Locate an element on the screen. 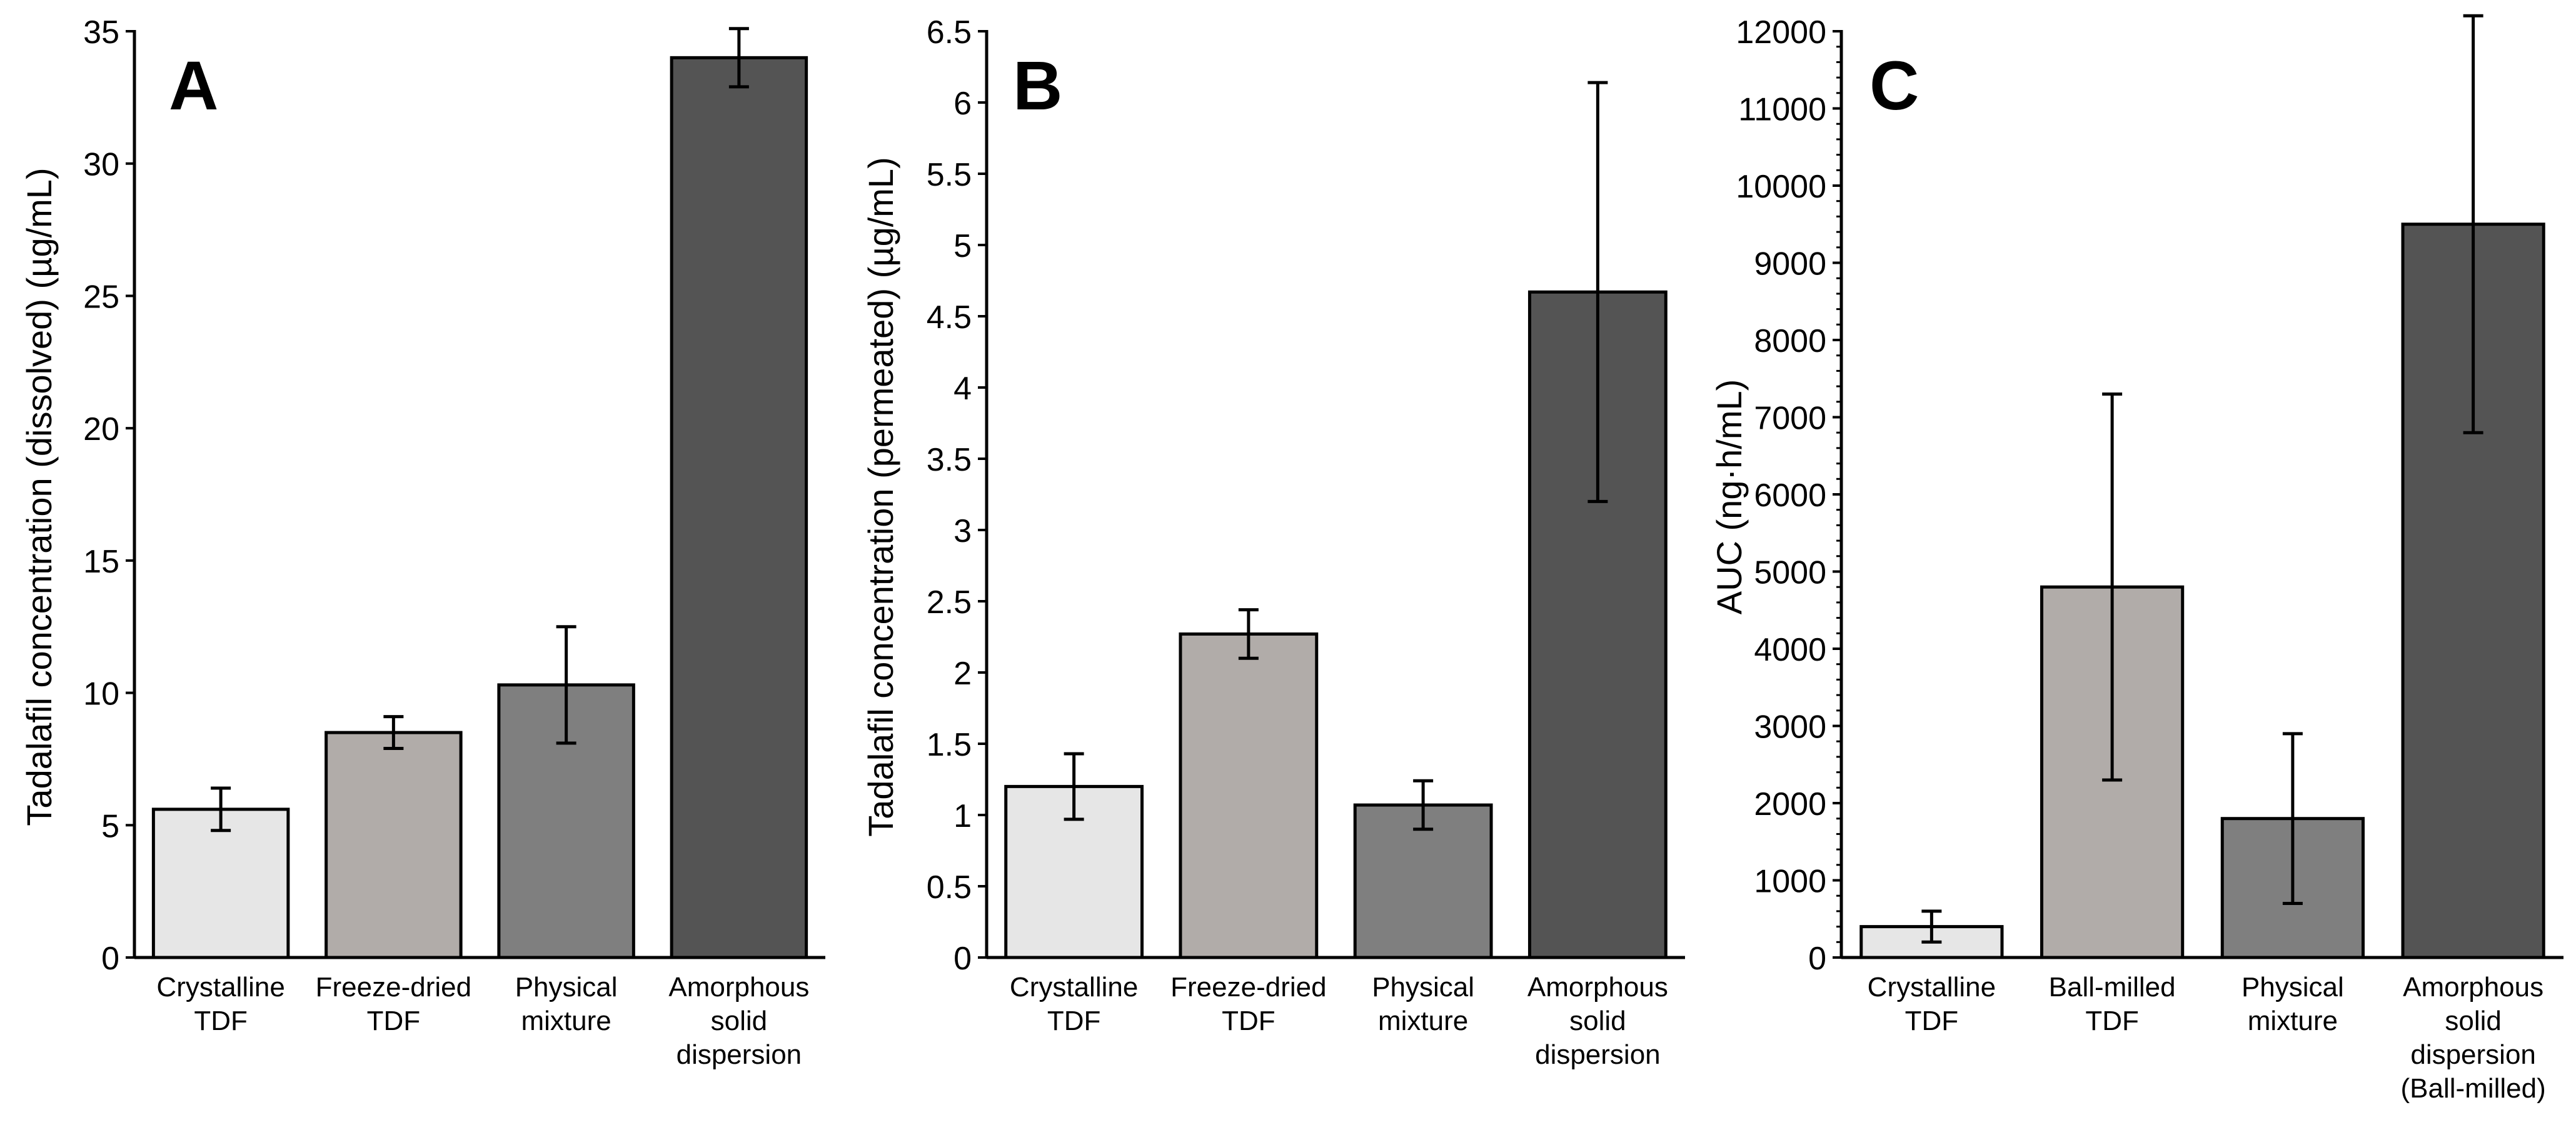  y-tick-label: 12000 is located at coordinates (1781, 32).